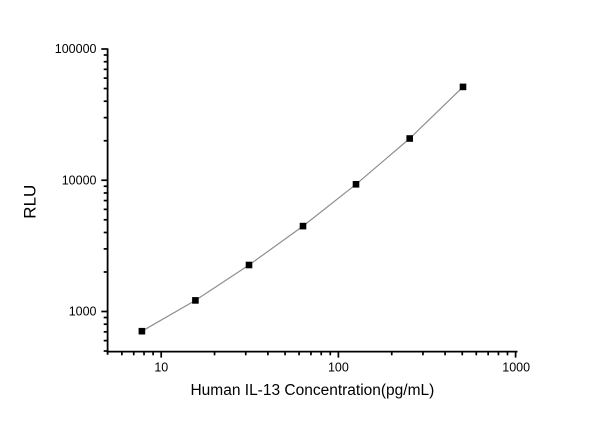 Image resolution: width=600 pixels, height=421 pixels. Describe the element at coordinates (79, 180) in the screenshot. I see `svg-text: 10000` at that location.